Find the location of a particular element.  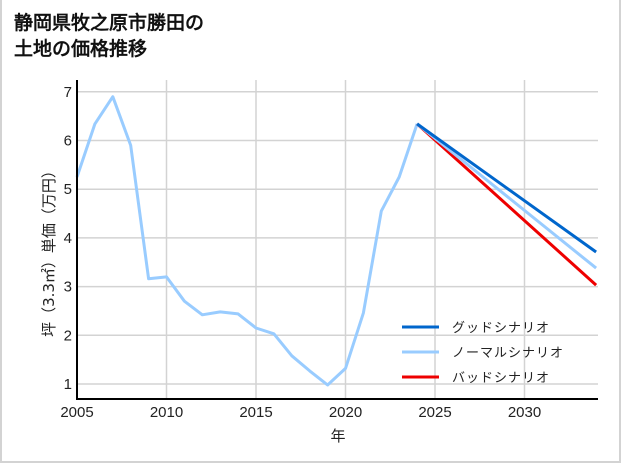

x-tick-label: 2010 is located at coordinates (166, 412).